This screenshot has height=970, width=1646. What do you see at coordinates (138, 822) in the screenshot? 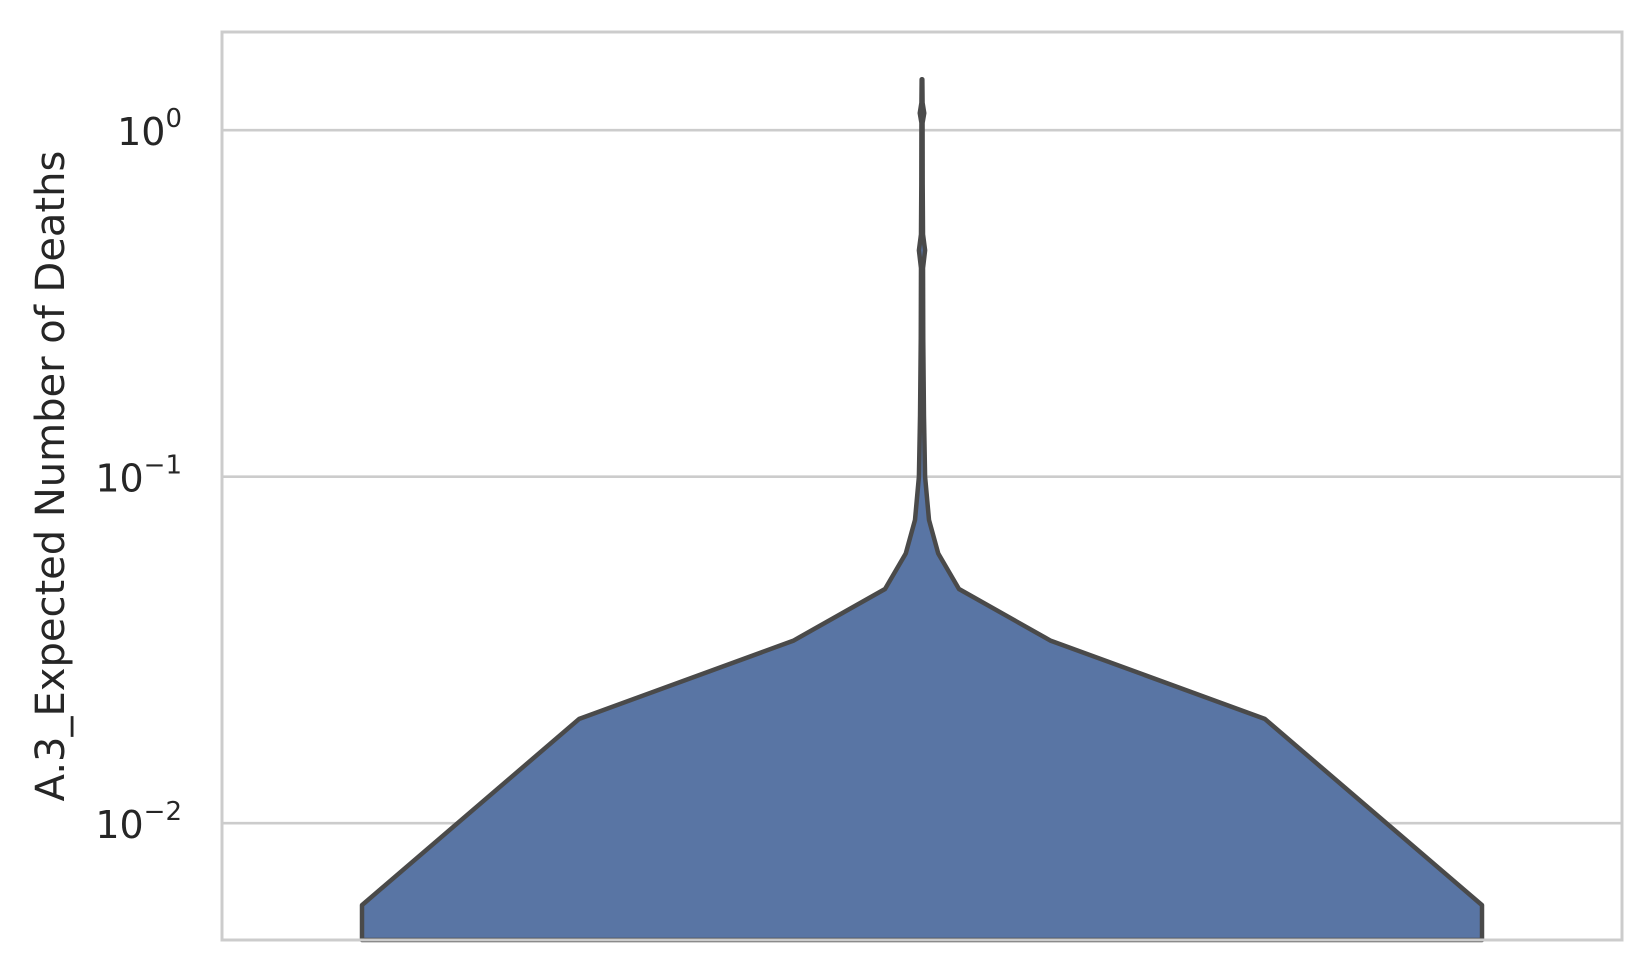
I see `y-tick-label-0: 10⁻²` at bounding box center [138, 822].